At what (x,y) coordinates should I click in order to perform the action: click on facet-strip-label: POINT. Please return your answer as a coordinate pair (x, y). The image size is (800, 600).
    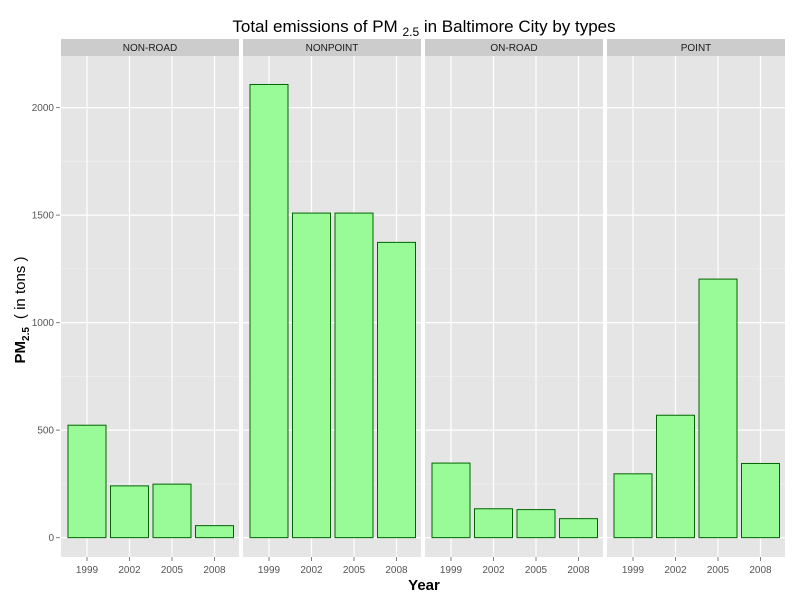
    Looking at the image, I should click on (696, 48).